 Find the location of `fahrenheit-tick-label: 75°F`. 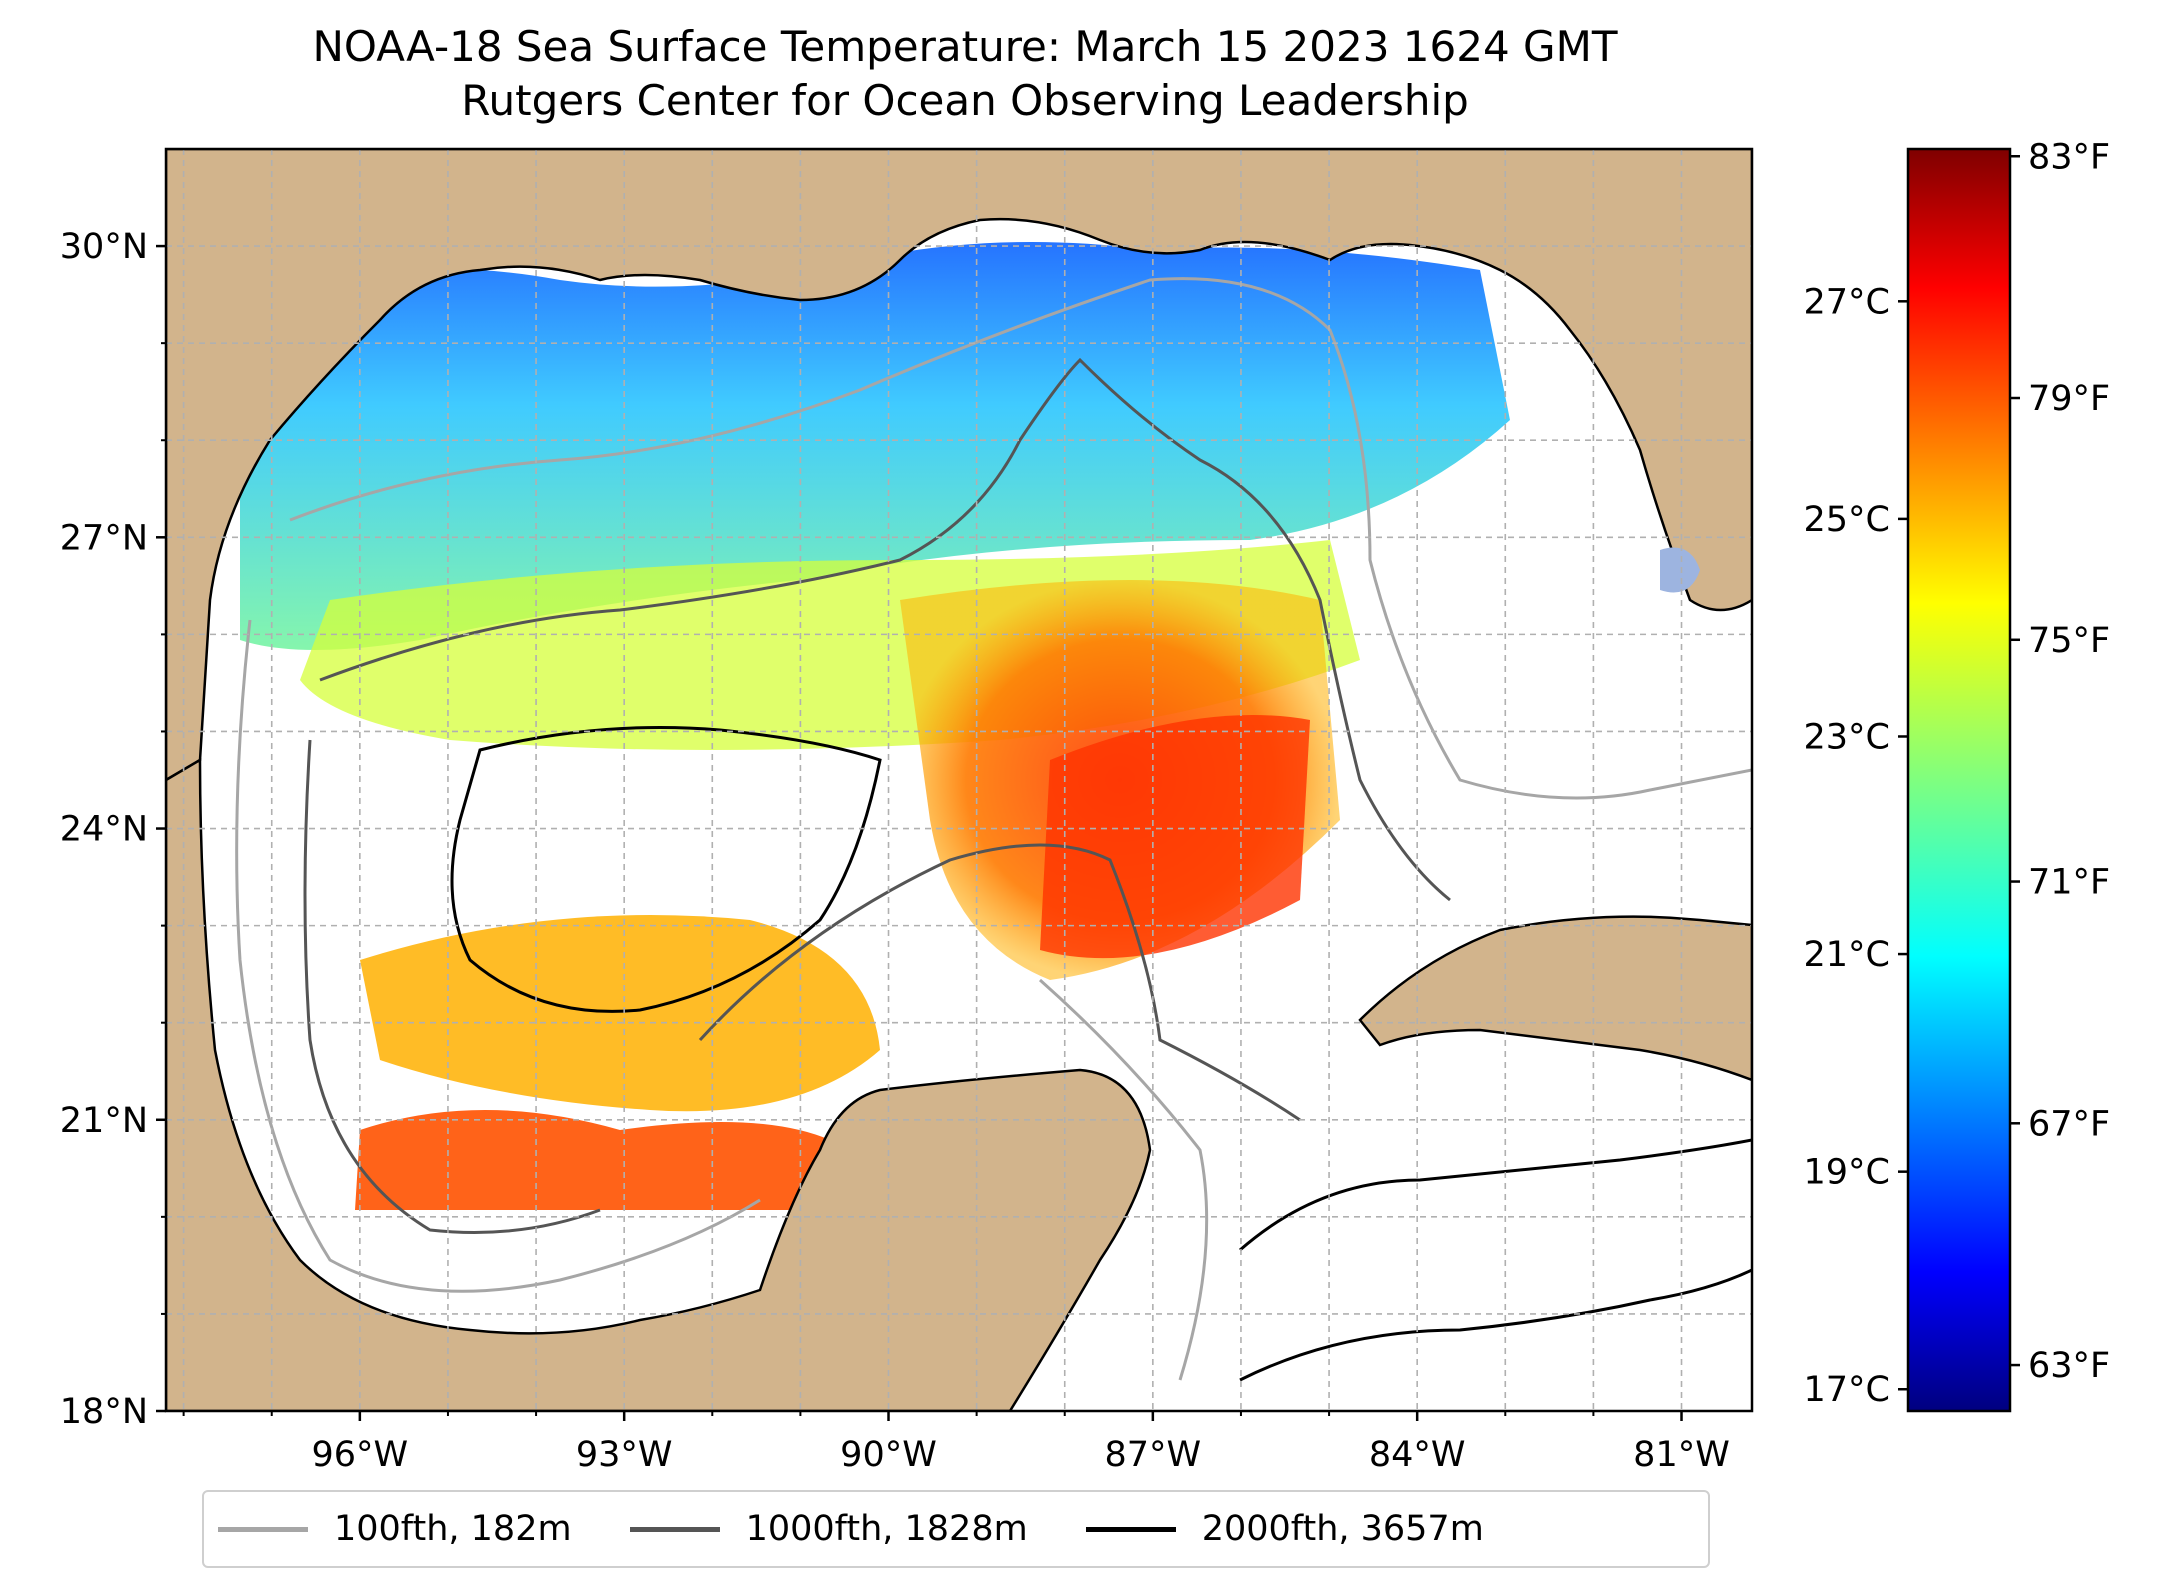

fahrenheit-tick-label: 75°F is located at coordinates (2069, 641).